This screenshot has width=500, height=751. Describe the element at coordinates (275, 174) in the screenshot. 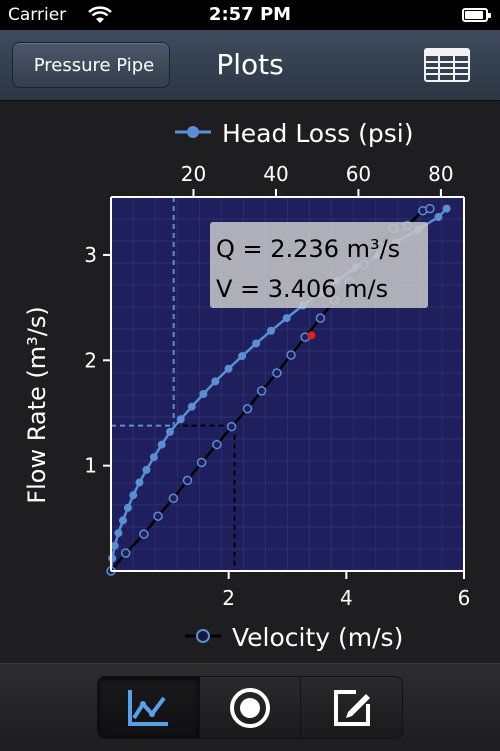

I see `top-tick-label: 40` at that location.